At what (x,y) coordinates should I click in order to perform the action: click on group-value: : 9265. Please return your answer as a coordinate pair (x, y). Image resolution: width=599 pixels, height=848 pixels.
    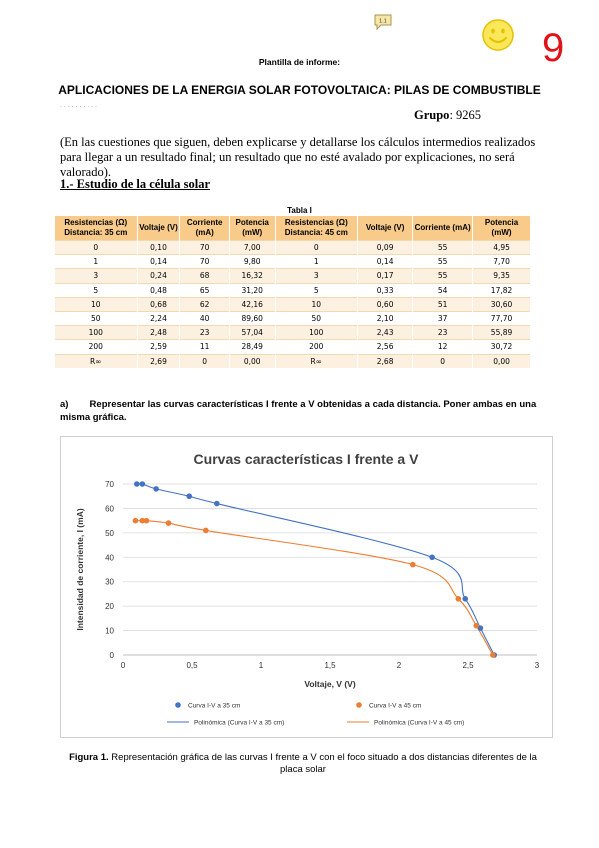
    Looking at the image, I should click on (465, 115).